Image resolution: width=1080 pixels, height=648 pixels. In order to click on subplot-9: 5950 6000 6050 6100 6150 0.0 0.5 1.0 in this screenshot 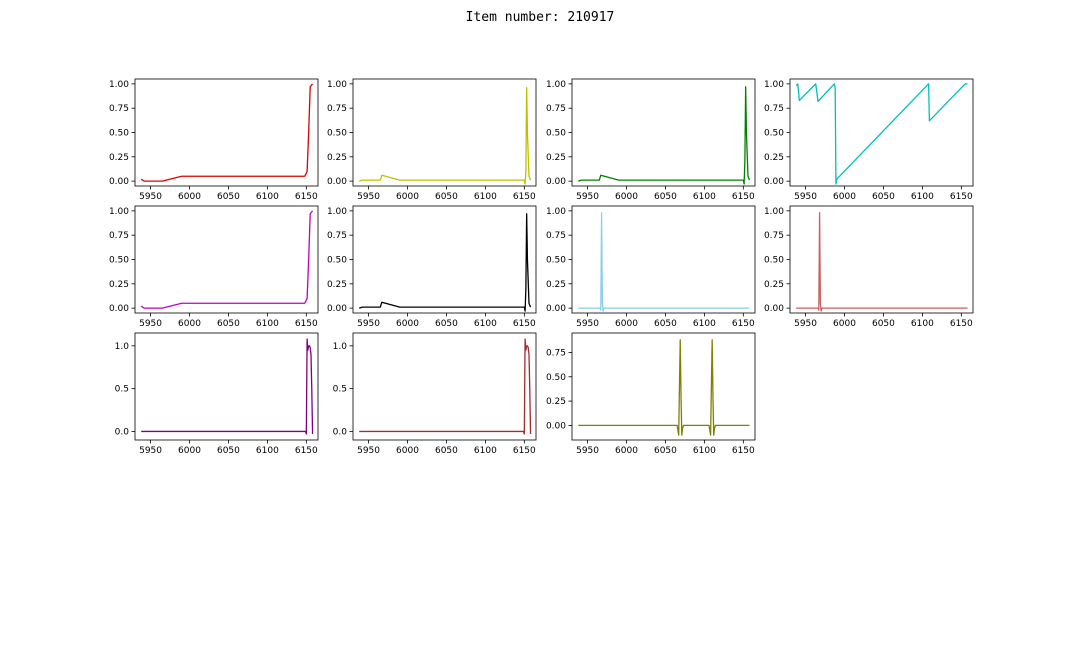, I will do `click(217, 394)`.